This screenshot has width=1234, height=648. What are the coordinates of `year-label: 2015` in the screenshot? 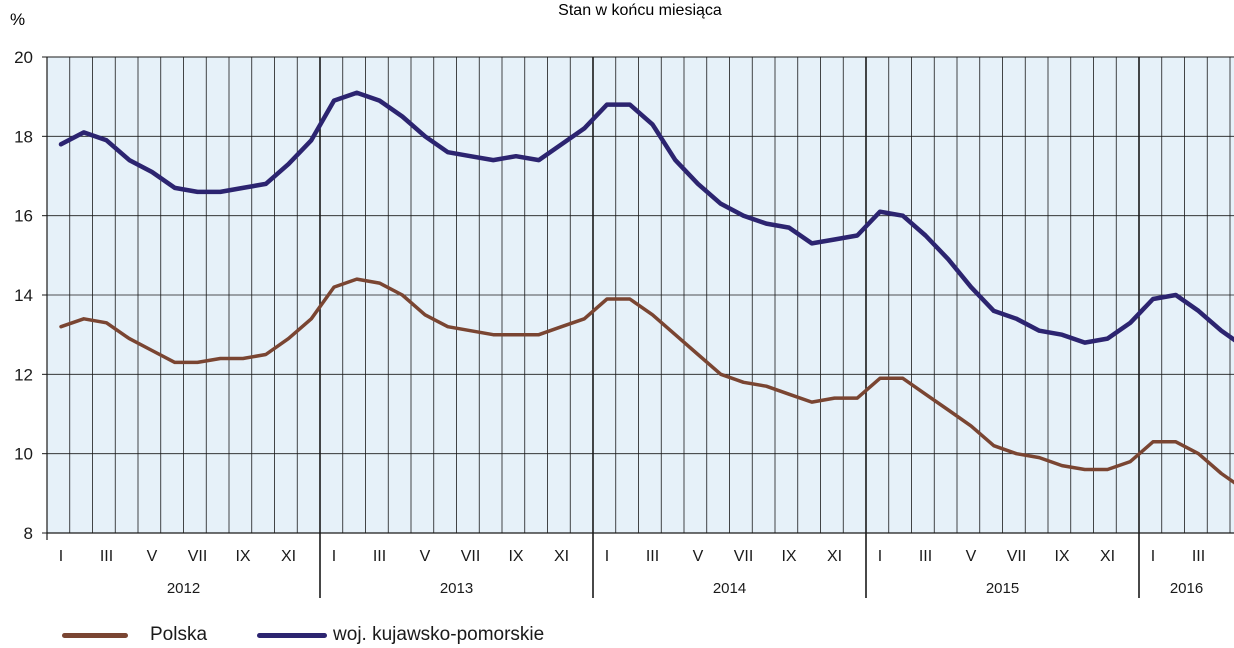 It's located at (1002, 588).